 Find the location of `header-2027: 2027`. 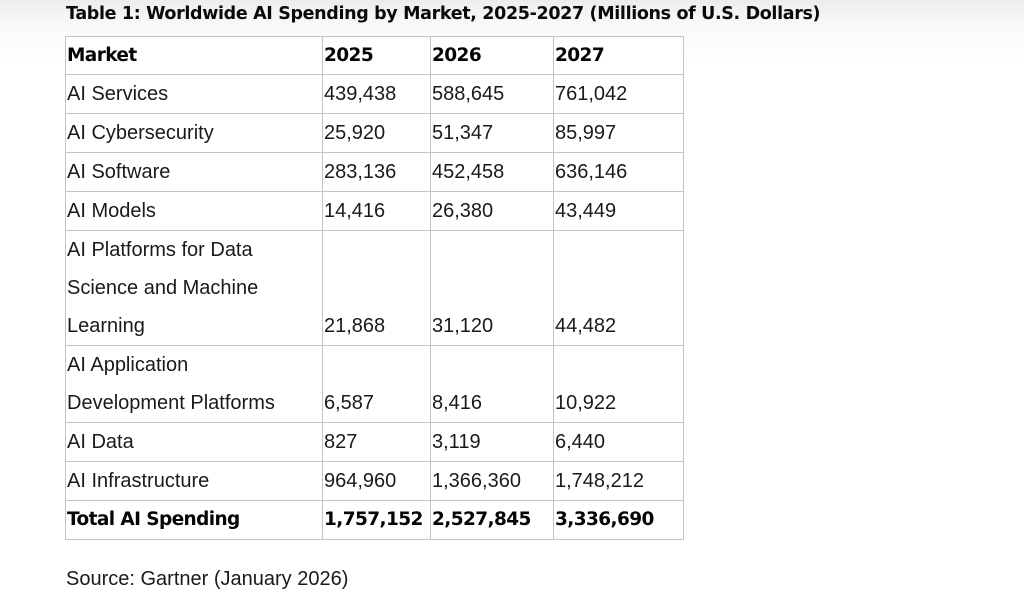

header-2027: 2027 is located at coordinates (618, 55).